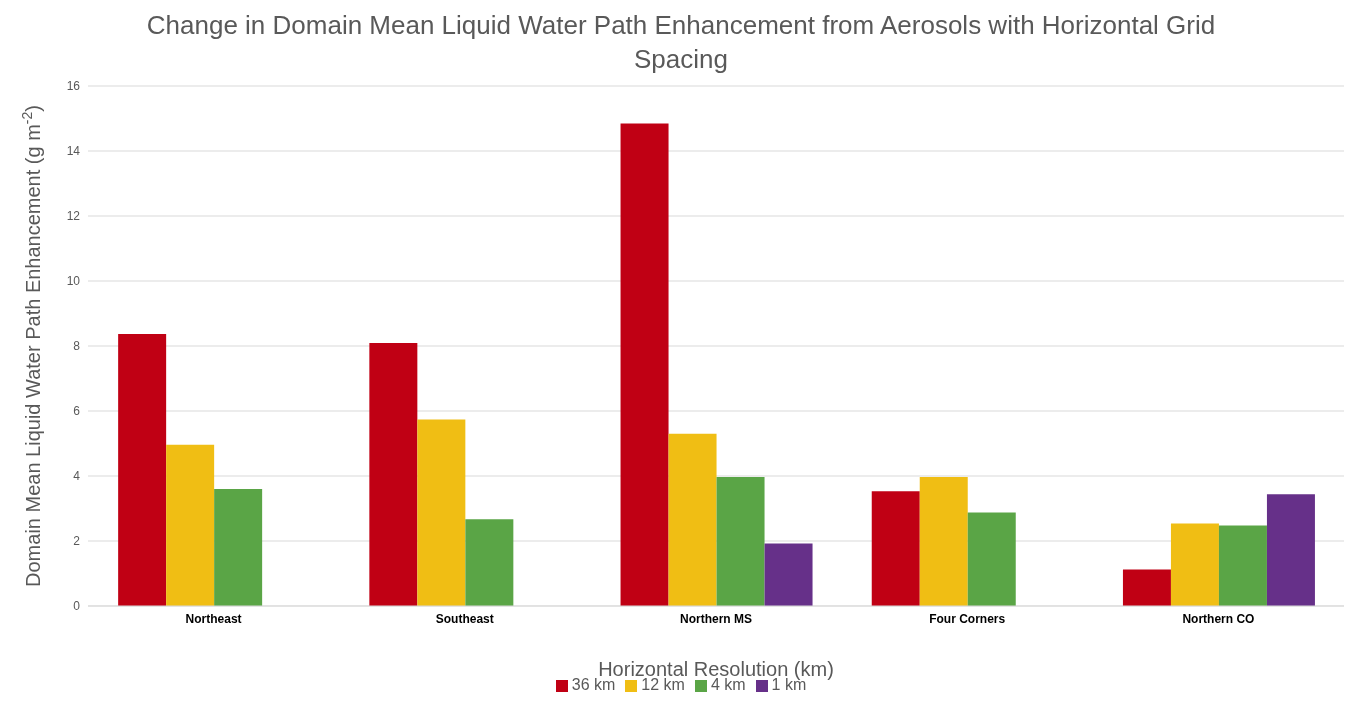 Image resolution: width=1362 pixels, height=726 pixels. I want to click on y-tick-label: 4, so click(77, 476).